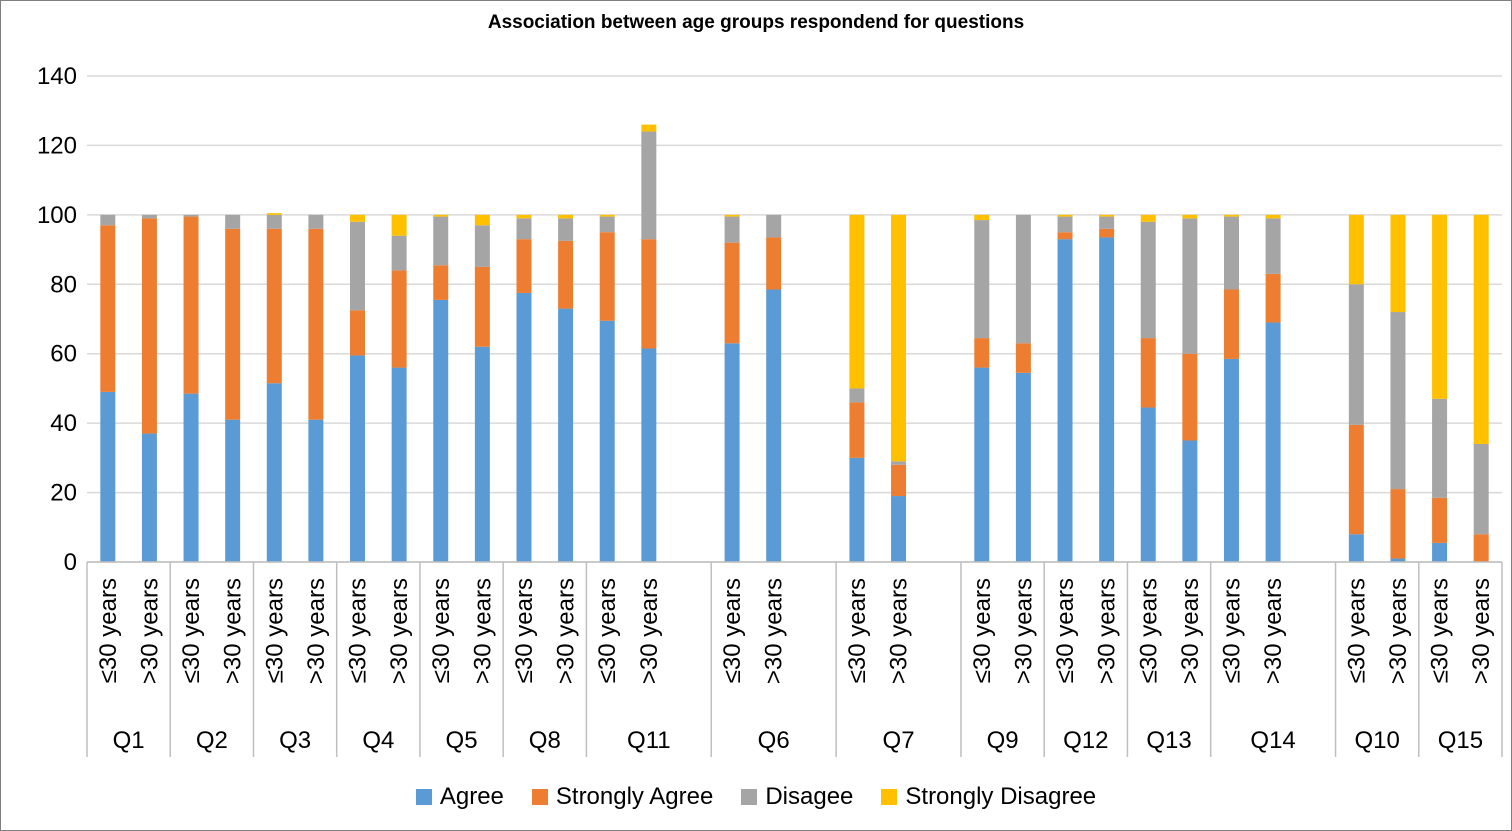  I want to click on legend-item: Disagee, so click(797, 797).